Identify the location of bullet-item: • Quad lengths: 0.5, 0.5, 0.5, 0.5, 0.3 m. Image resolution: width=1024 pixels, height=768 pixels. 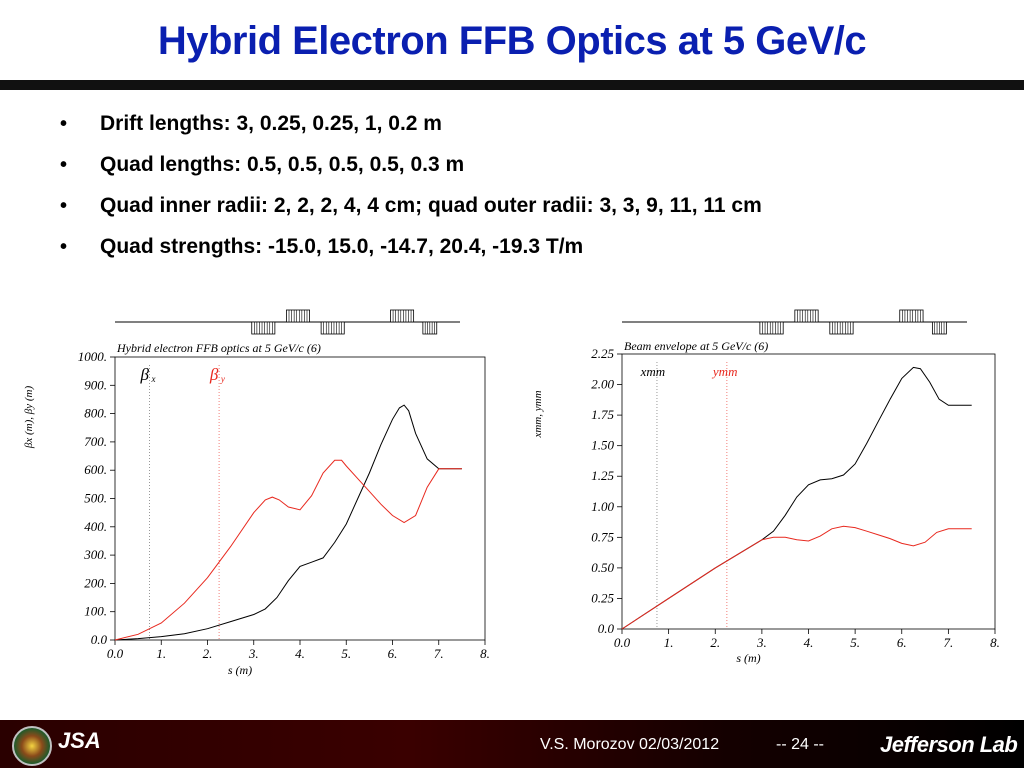
(411, 171).